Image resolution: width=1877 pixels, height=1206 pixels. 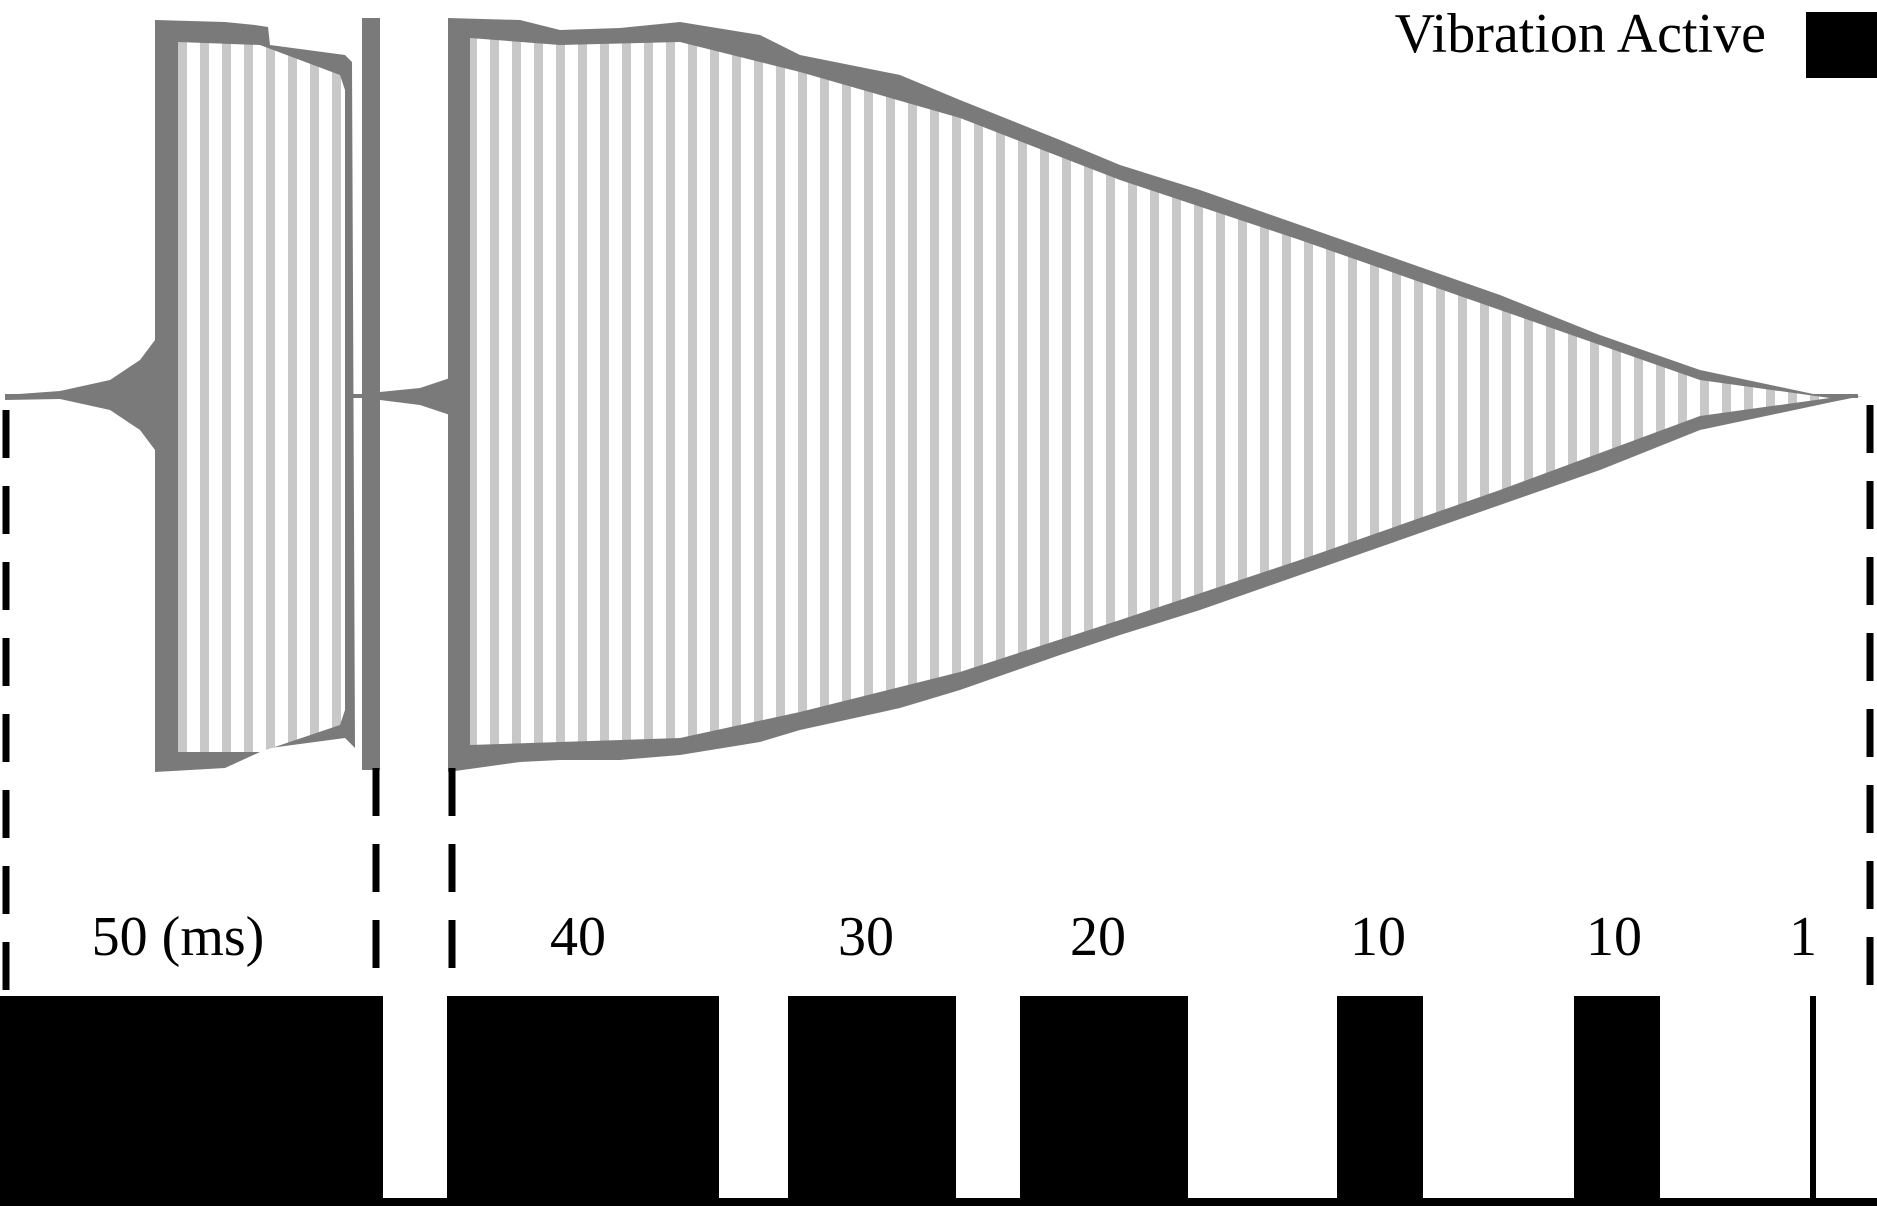 I want to click on pulse-label-4: 20, so click(x=1098, y=937).